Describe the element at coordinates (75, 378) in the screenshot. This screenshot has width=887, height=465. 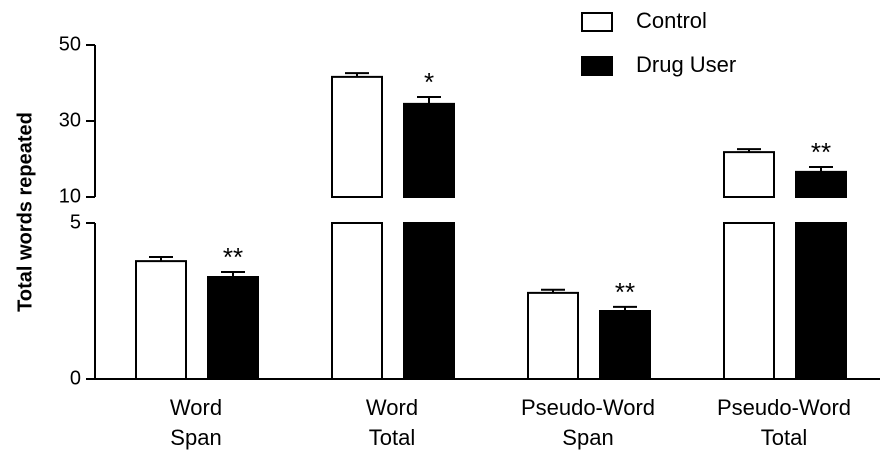
I see `y-tick-label: 0` at that location.